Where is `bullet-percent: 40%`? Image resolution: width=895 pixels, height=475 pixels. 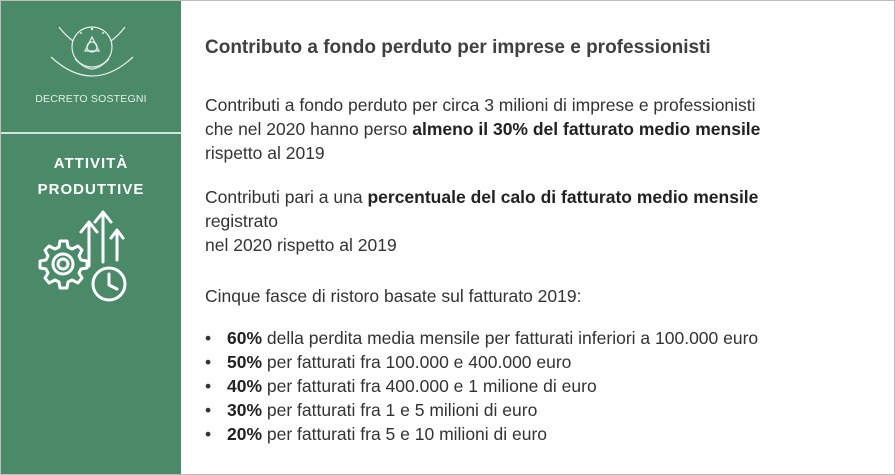
bullet-percent: 40% is located at coordinates (245, 386).